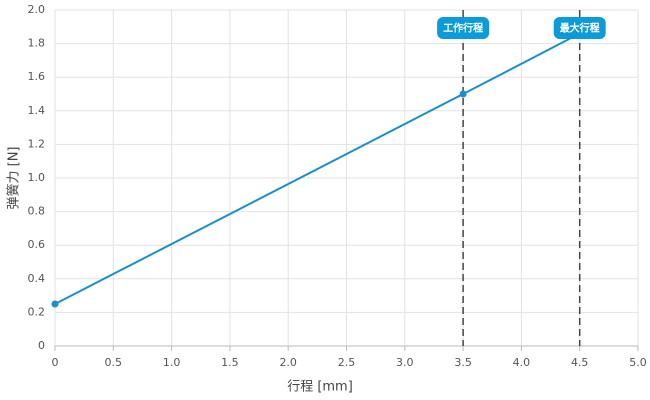  Describe the element at coordinates (37, 143) in the screenshot. I see `y-tick-label: 1.2` at that location.